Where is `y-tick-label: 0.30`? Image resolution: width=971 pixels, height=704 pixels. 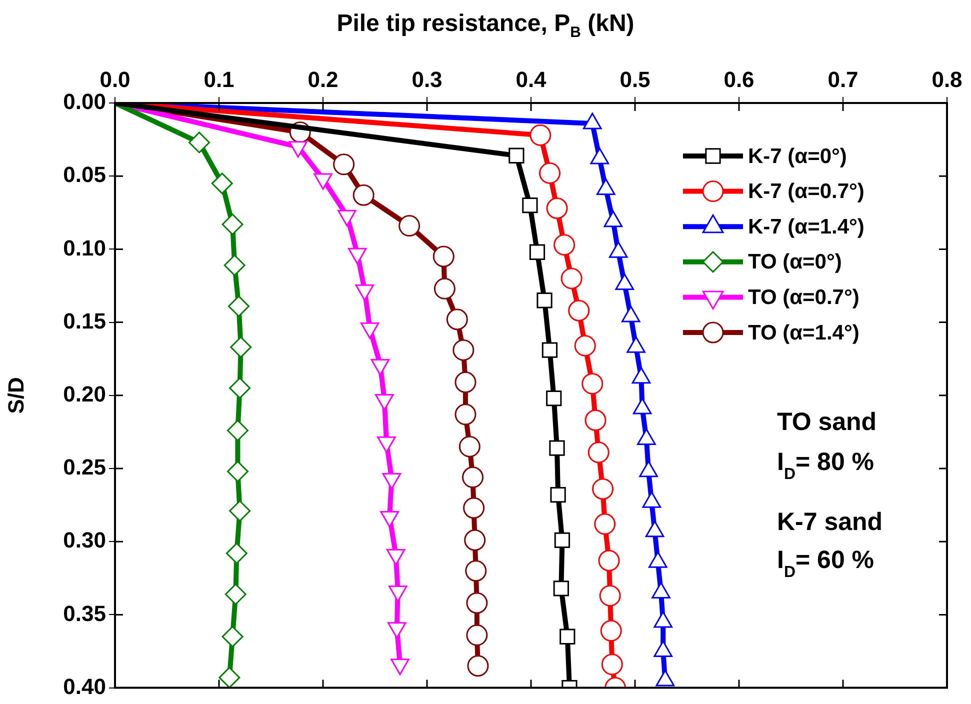
y-tick-label: 0.30 is located at coordinates (84, 540).